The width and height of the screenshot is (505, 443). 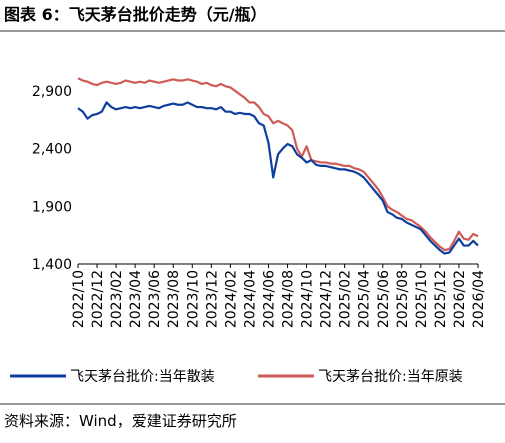 I want to click on x-tick-label: 2025/02, so click(x=346, y=299).